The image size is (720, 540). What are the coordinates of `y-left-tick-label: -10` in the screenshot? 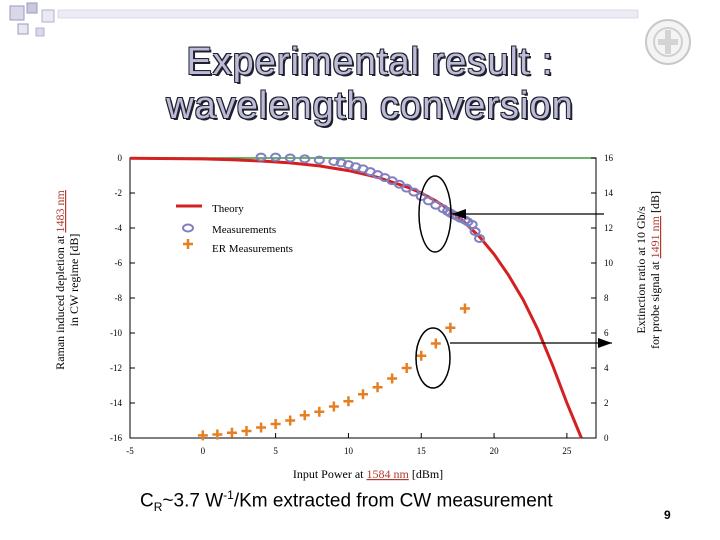 It's located at (116, 333).